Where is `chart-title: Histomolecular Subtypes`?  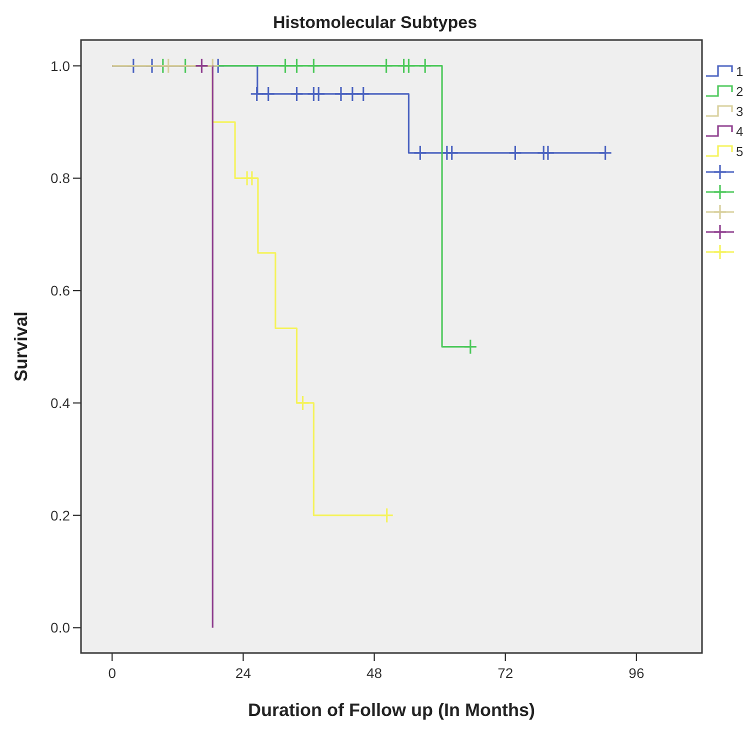
chart-title: Histomolecular Subtypes is located at coordinates (375, 22).